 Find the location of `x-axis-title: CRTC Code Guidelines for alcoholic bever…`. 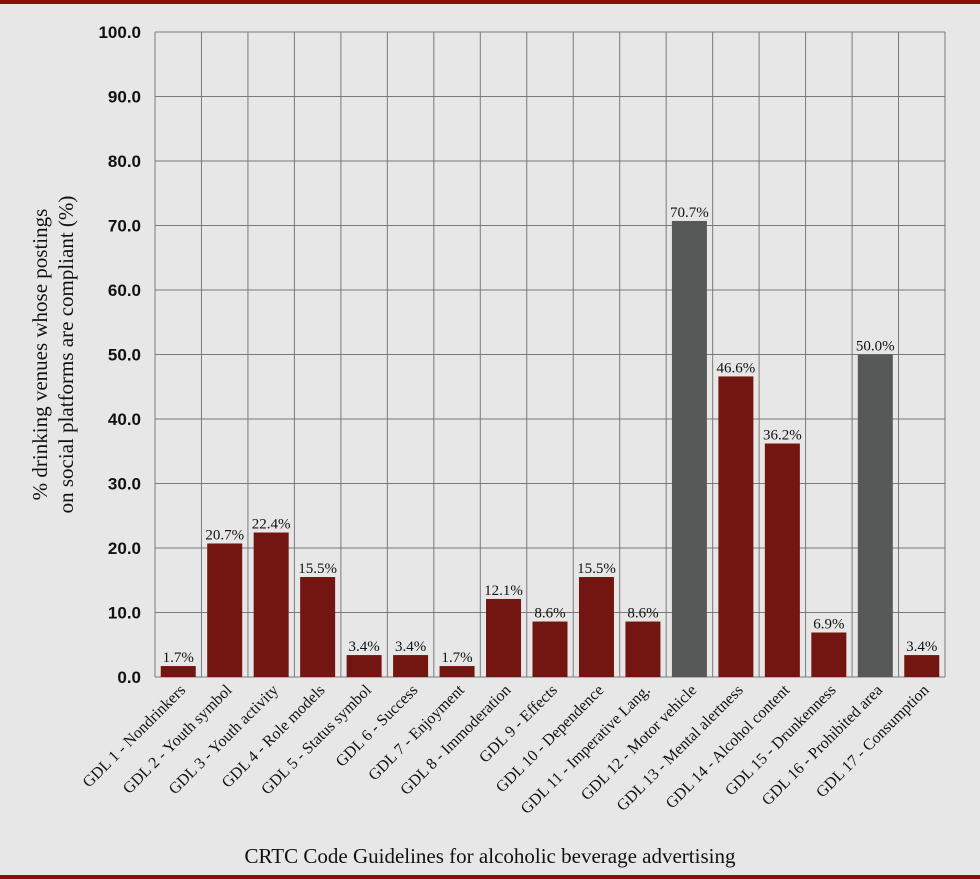

x-axis-title: CRTC Code Guidelines for alcoholic bever… is located at coordinates (490, 856).